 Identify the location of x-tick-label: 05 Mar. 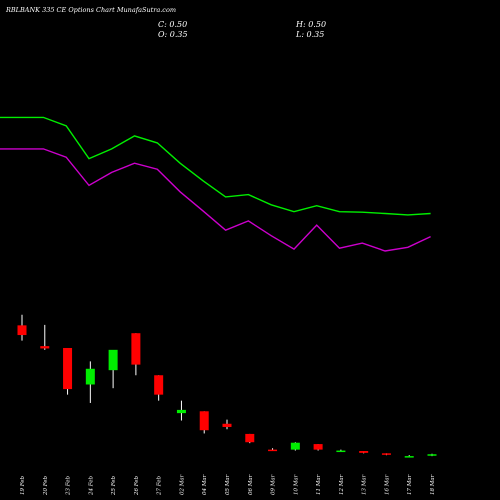
(228, 484).